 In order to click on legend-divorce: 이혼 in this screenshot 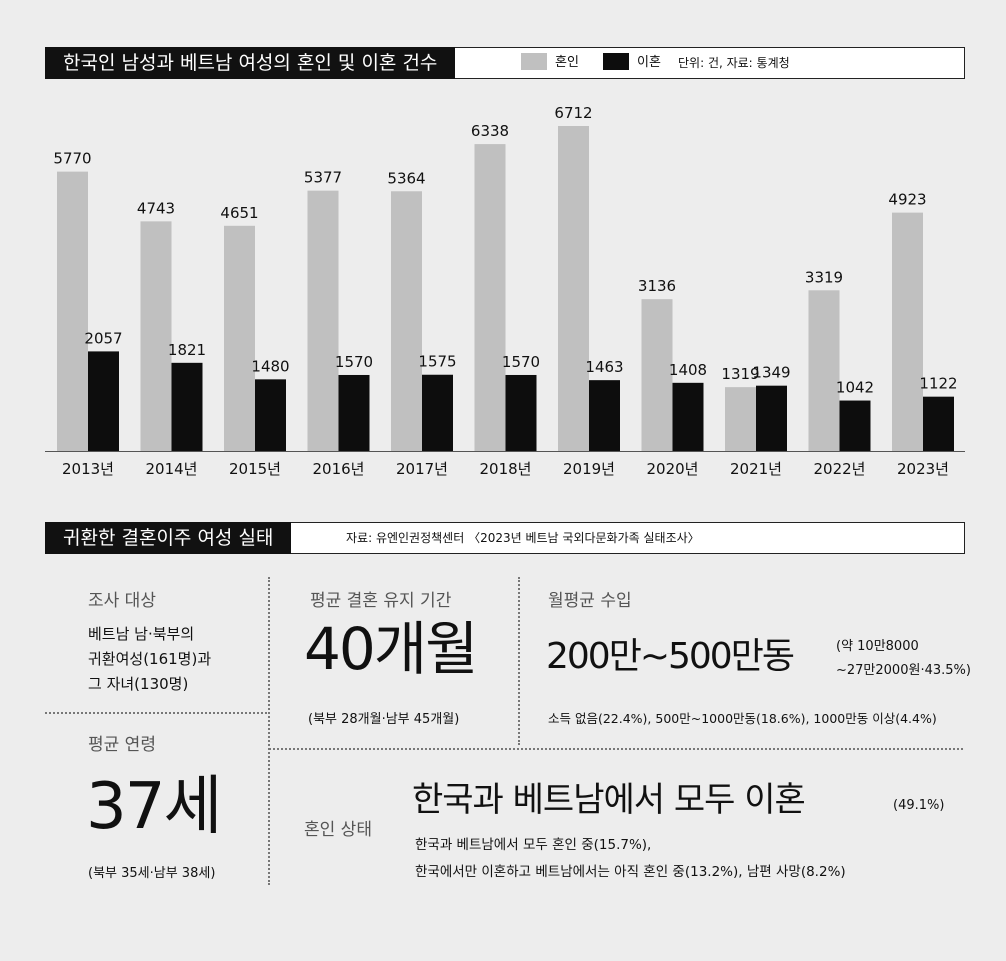, I will do `click(632, 63)`.